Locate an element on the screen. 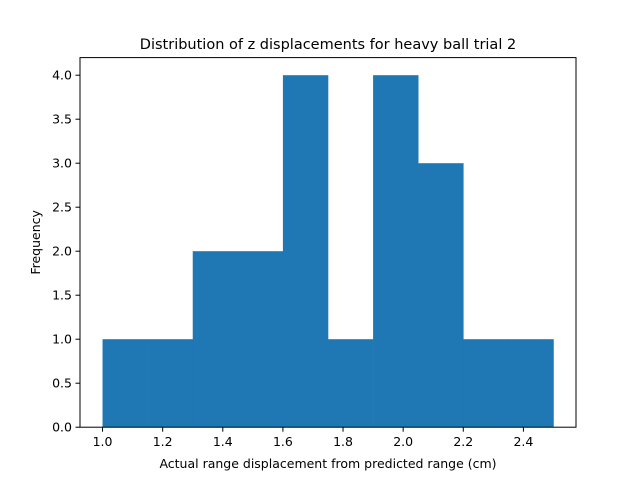  y-tick-label: 1.5 is located at coordinates (62, 295).